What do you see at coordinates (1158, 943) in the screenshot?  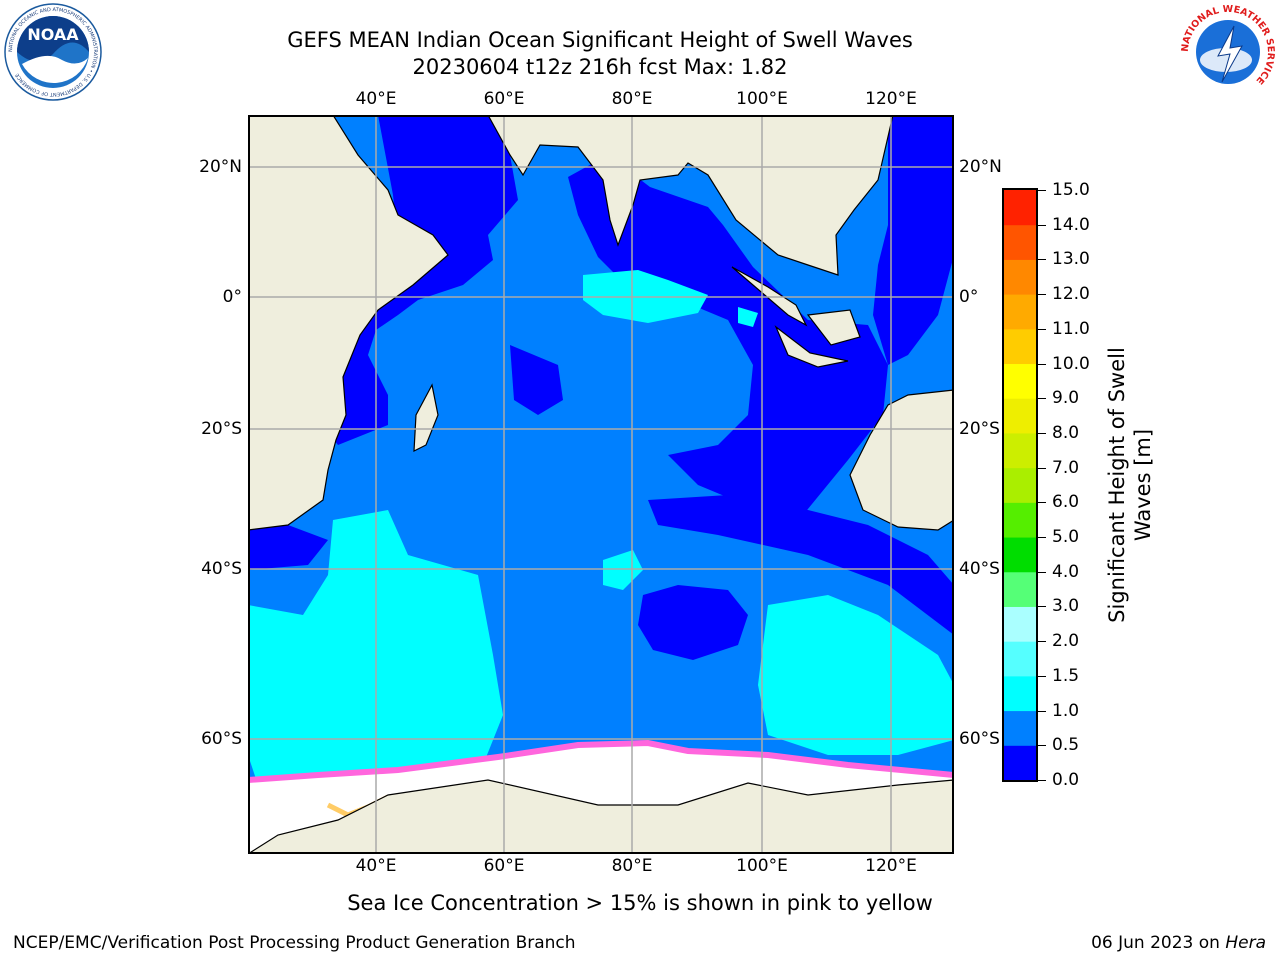 I see `footer-date-text: 06 Jun 2023 on` at bounding box center [1158, 943].